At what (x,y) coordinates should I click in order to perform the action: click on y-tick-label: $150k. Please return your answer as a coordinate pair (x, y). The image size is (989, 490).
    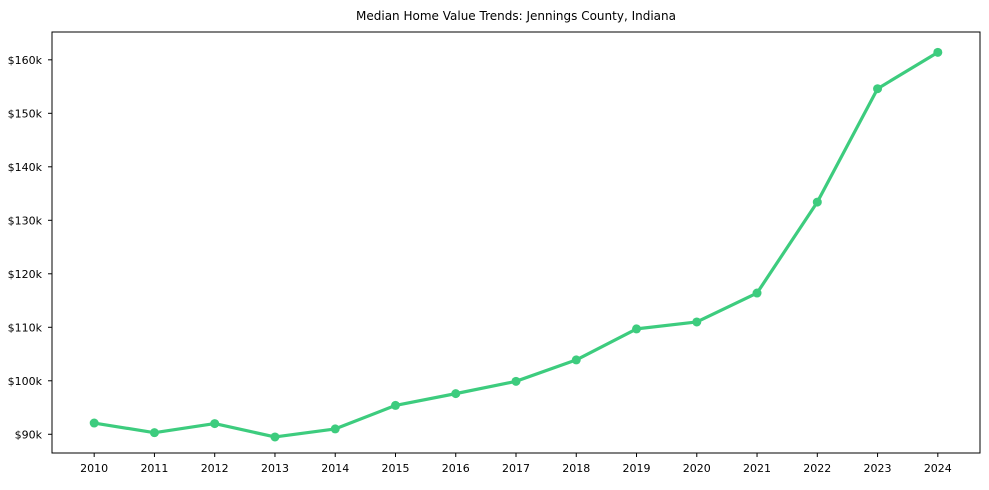
    Looking at the image, I should click on (25, 113).